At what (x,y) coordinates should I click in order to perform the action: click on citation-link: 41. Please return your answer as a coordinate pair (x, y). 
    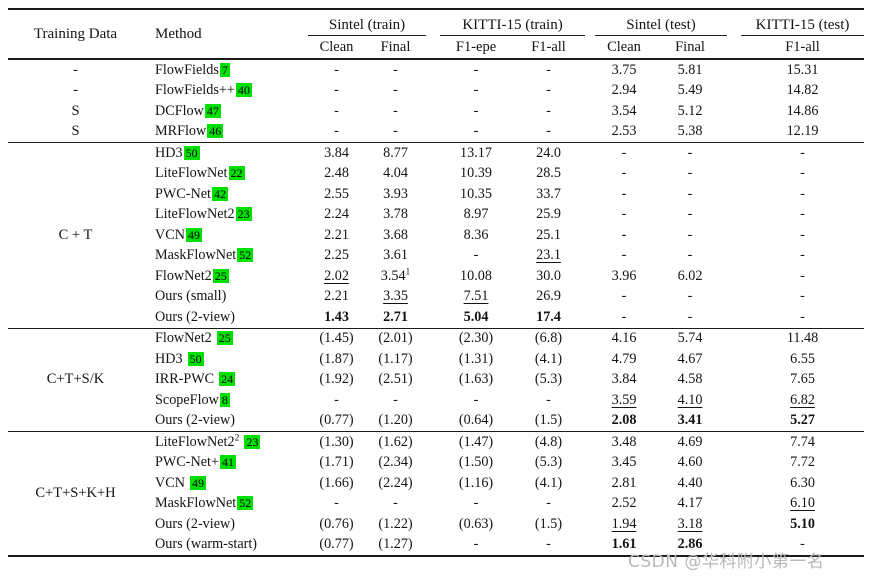
    Looking at the image, I should click on (227, 462).